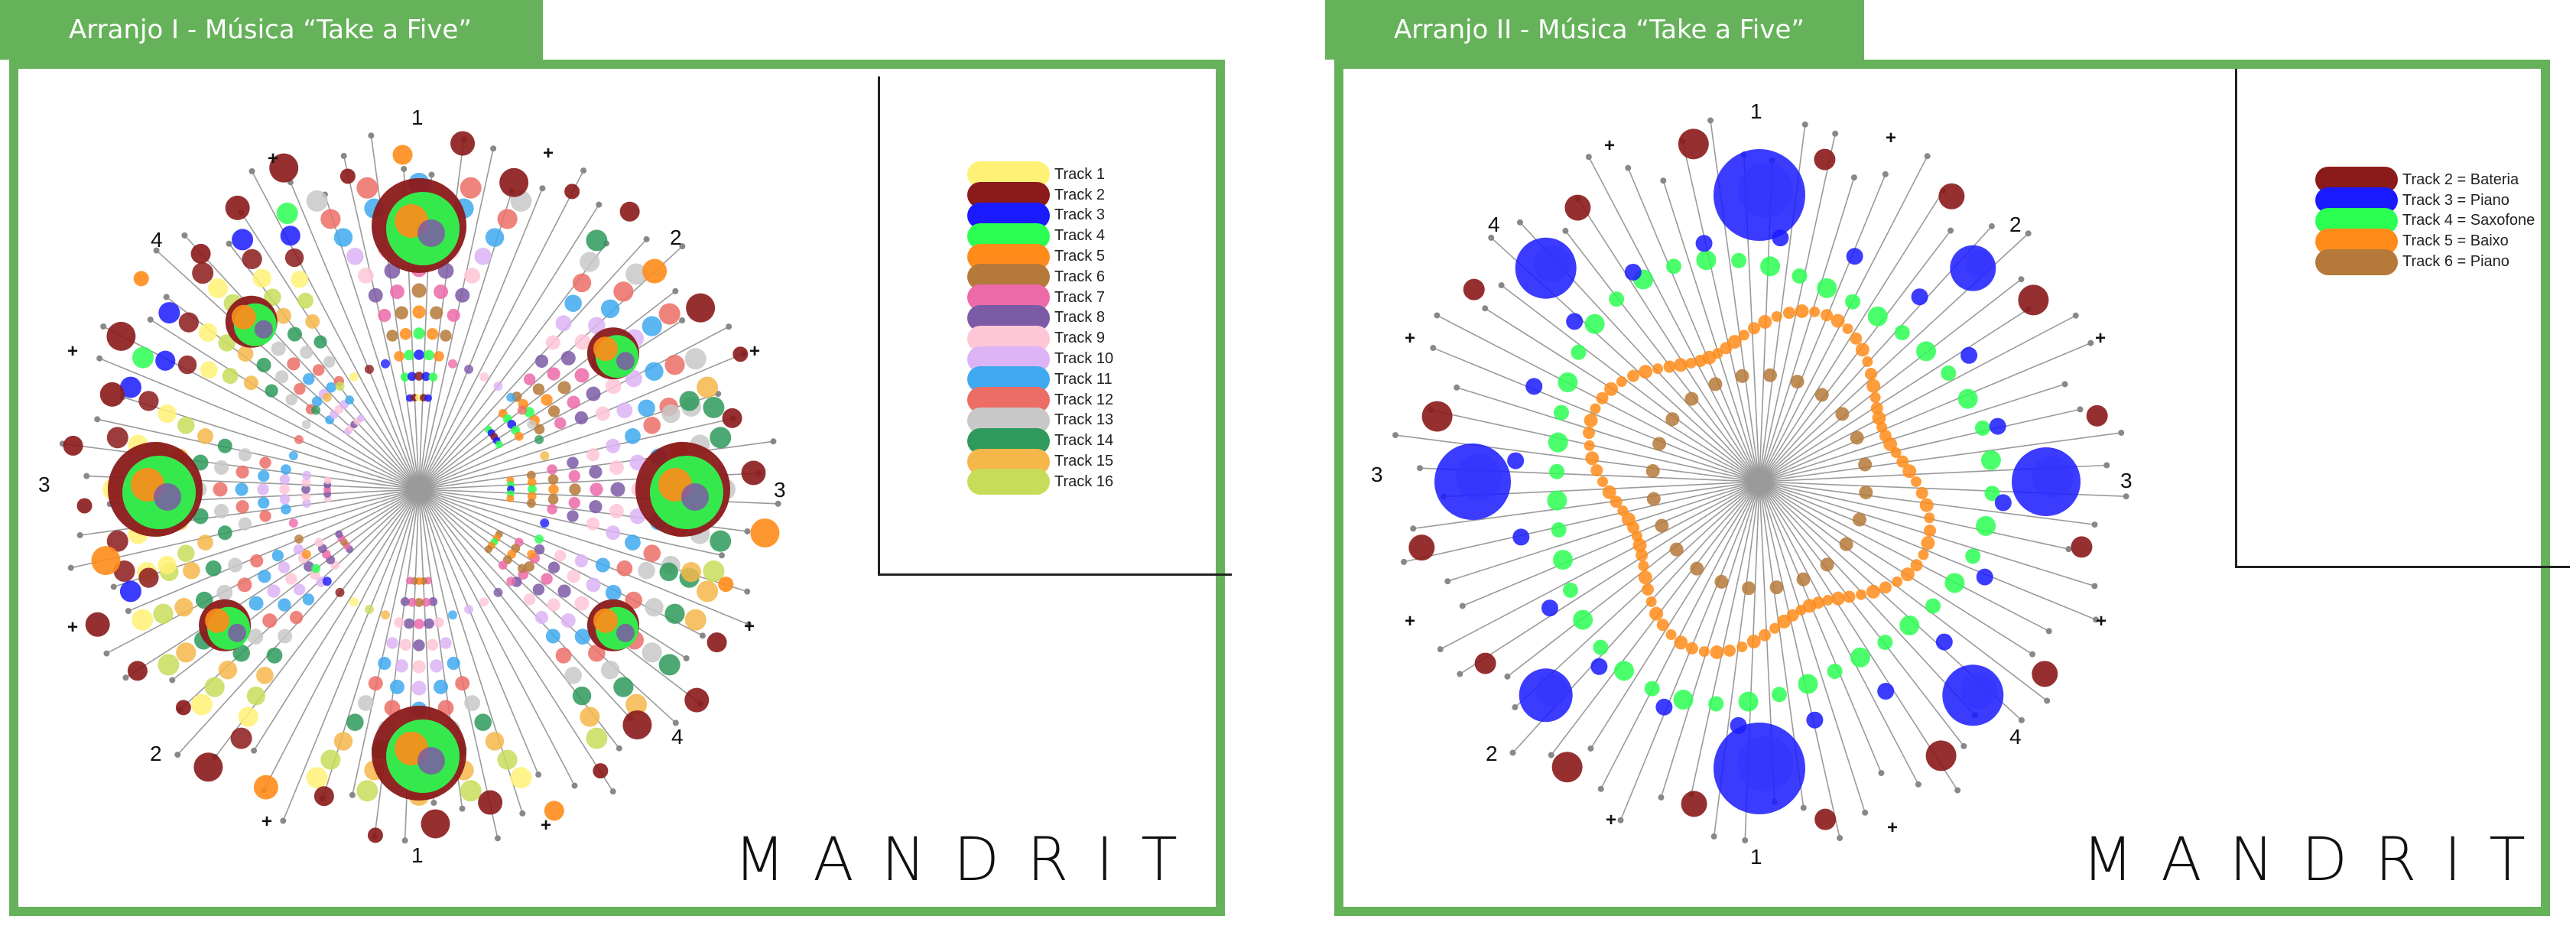 The image size is (2576, 929). What do you see at coordinates (1009, 482) in the screenshot?
I see `legend-swatch` at bounding box center [1009, 482].